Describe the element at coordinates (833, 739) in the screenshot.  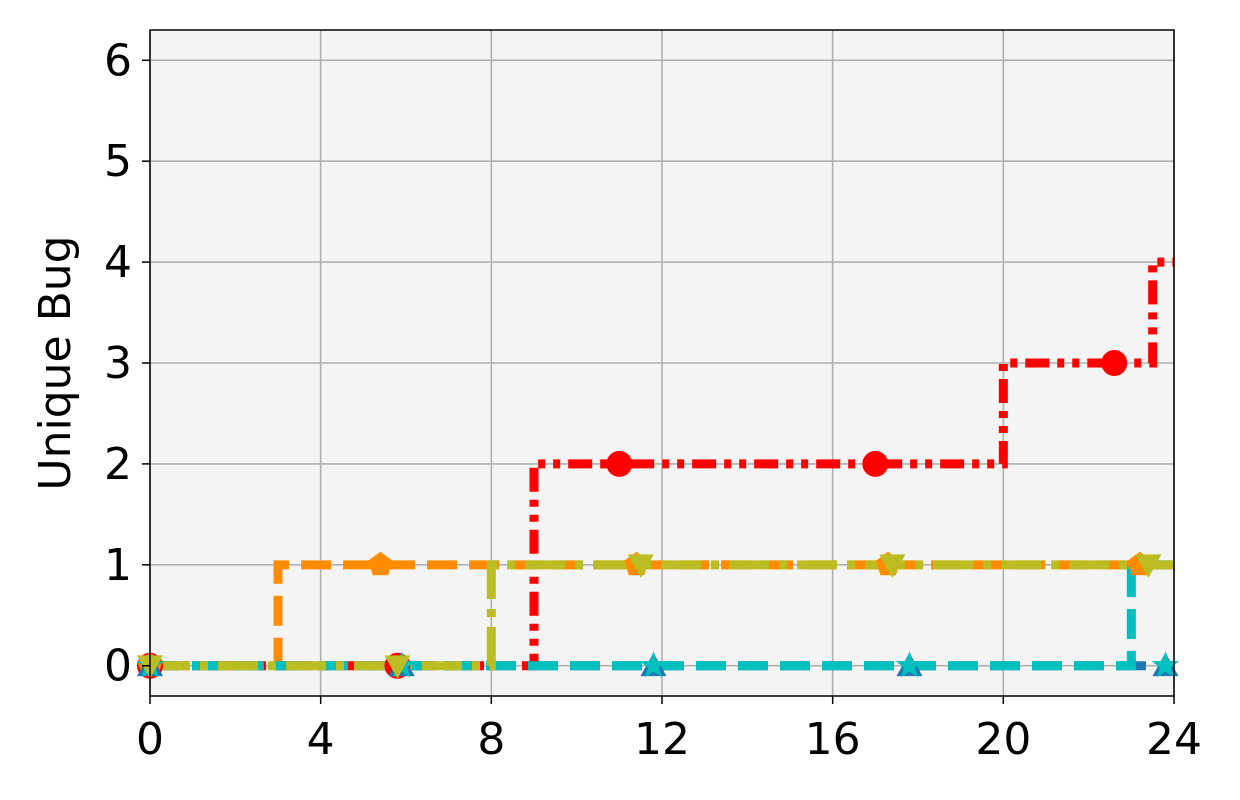
I see `x-tick-label: 16` at that location.